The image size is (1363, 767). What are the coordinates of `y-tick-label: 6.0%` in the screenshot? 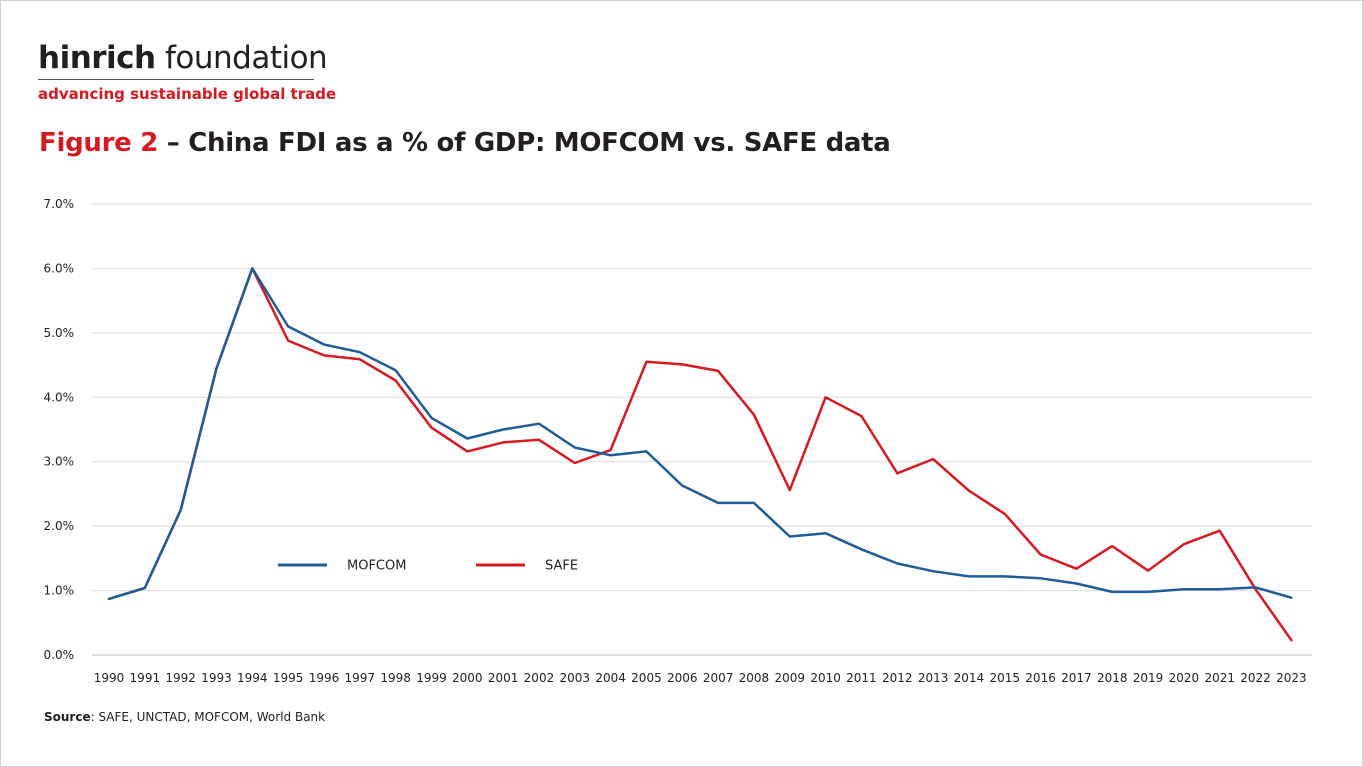 It's located at (59, 268).